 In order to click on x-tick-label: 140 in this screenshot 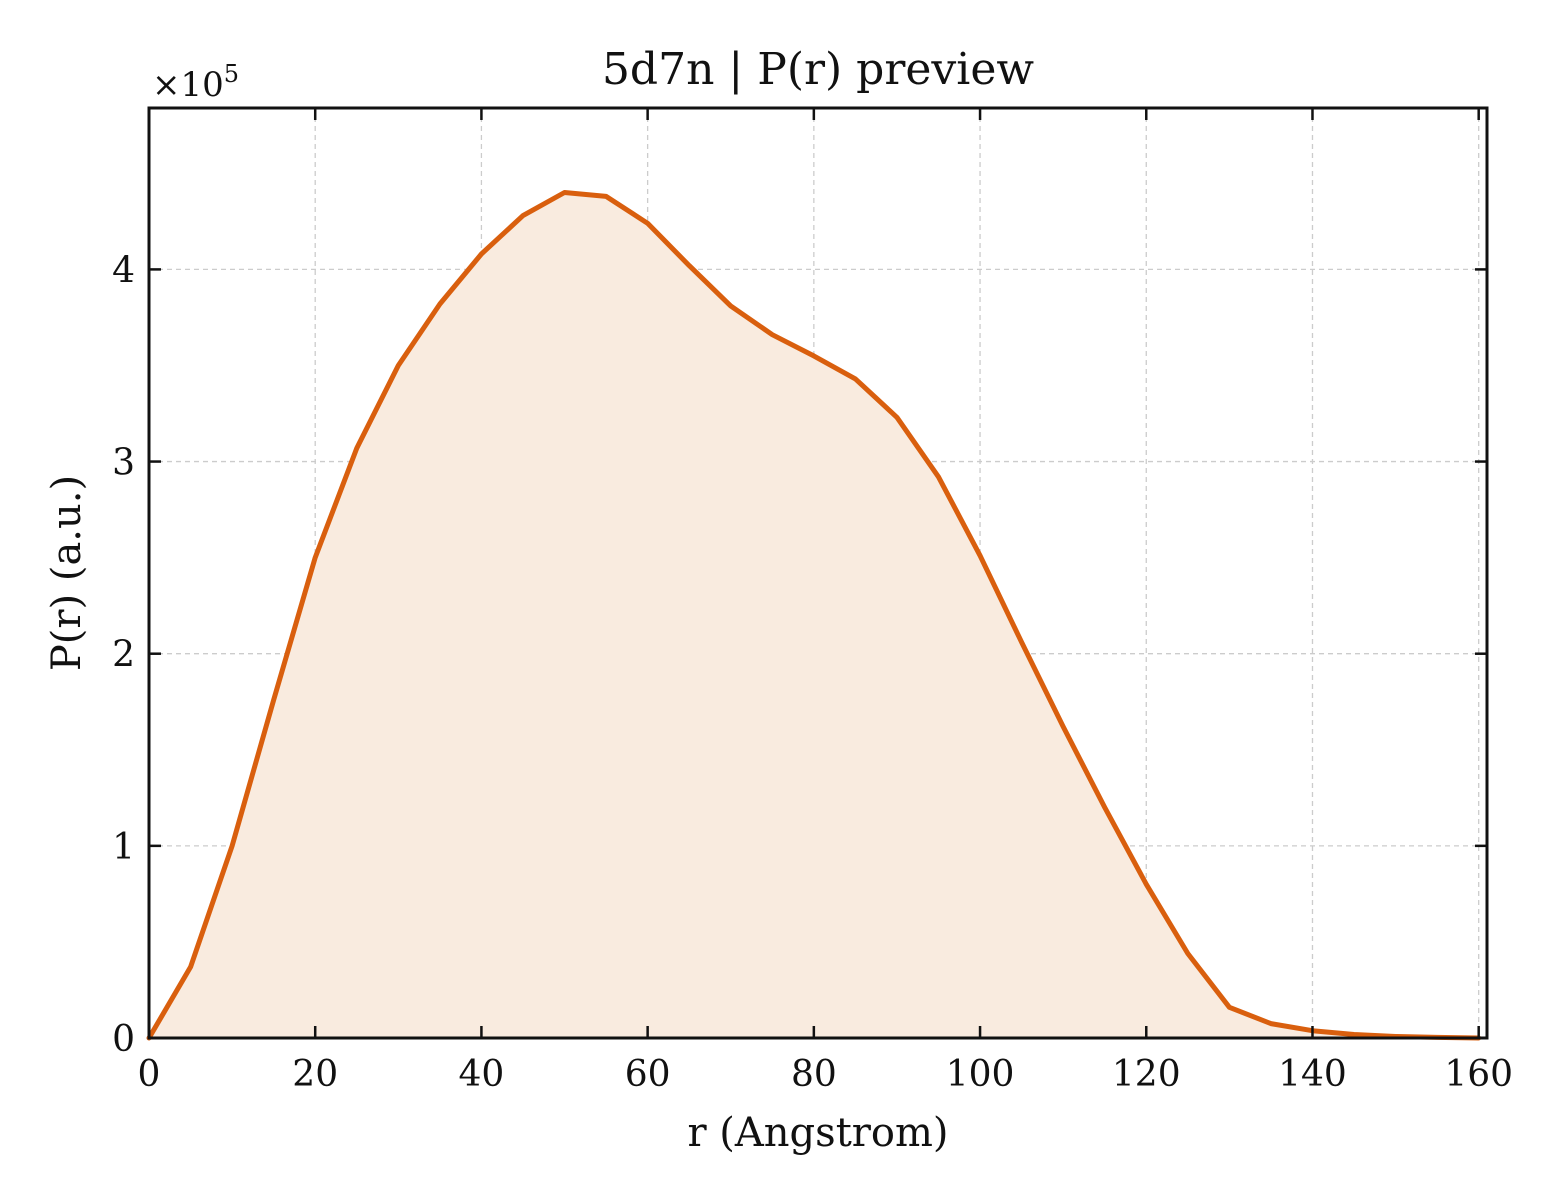, I will do `click(1312, 1074)`.